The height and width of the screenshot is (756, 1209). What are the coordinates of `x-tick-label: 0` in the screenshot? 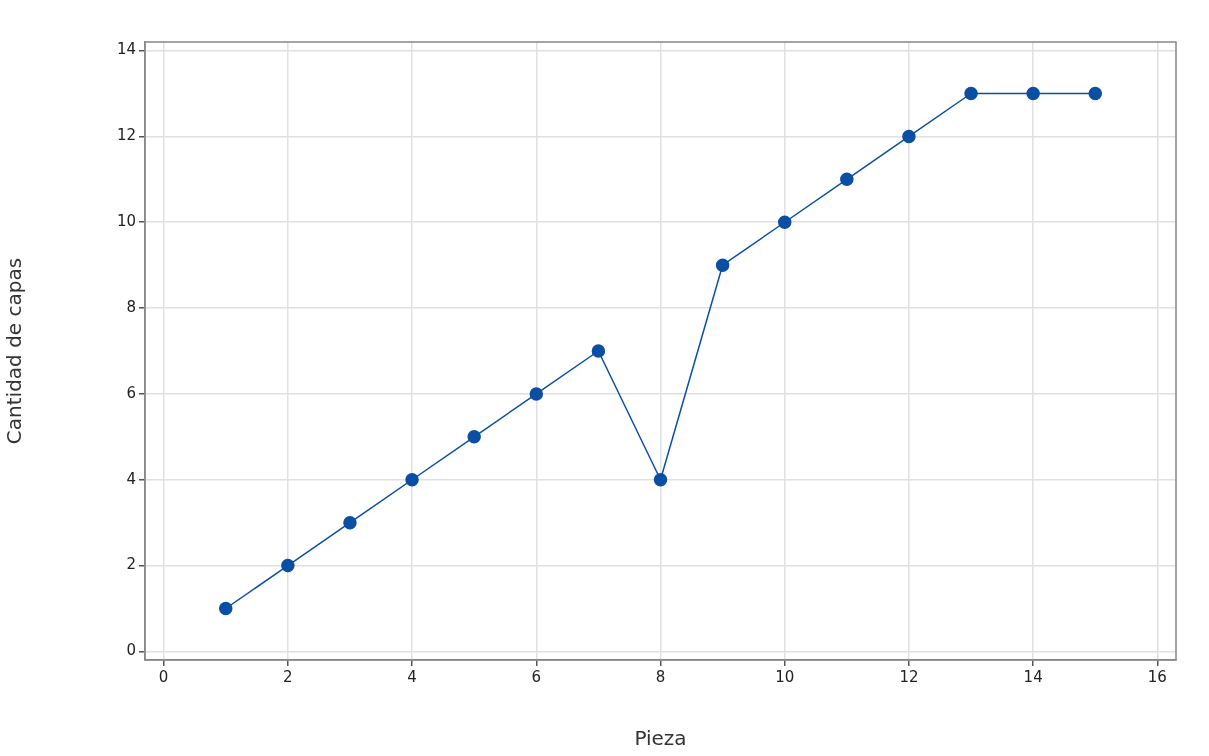 It's located at (163, 676).